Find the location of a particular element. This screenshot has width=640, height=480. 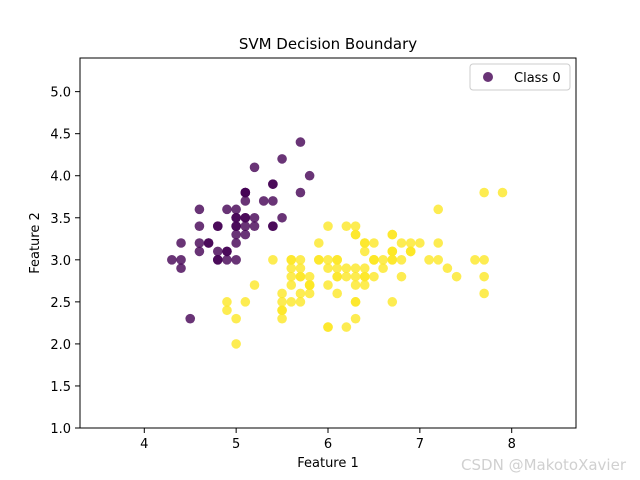

legend: Class 0 is located at coordinates (520, 77).